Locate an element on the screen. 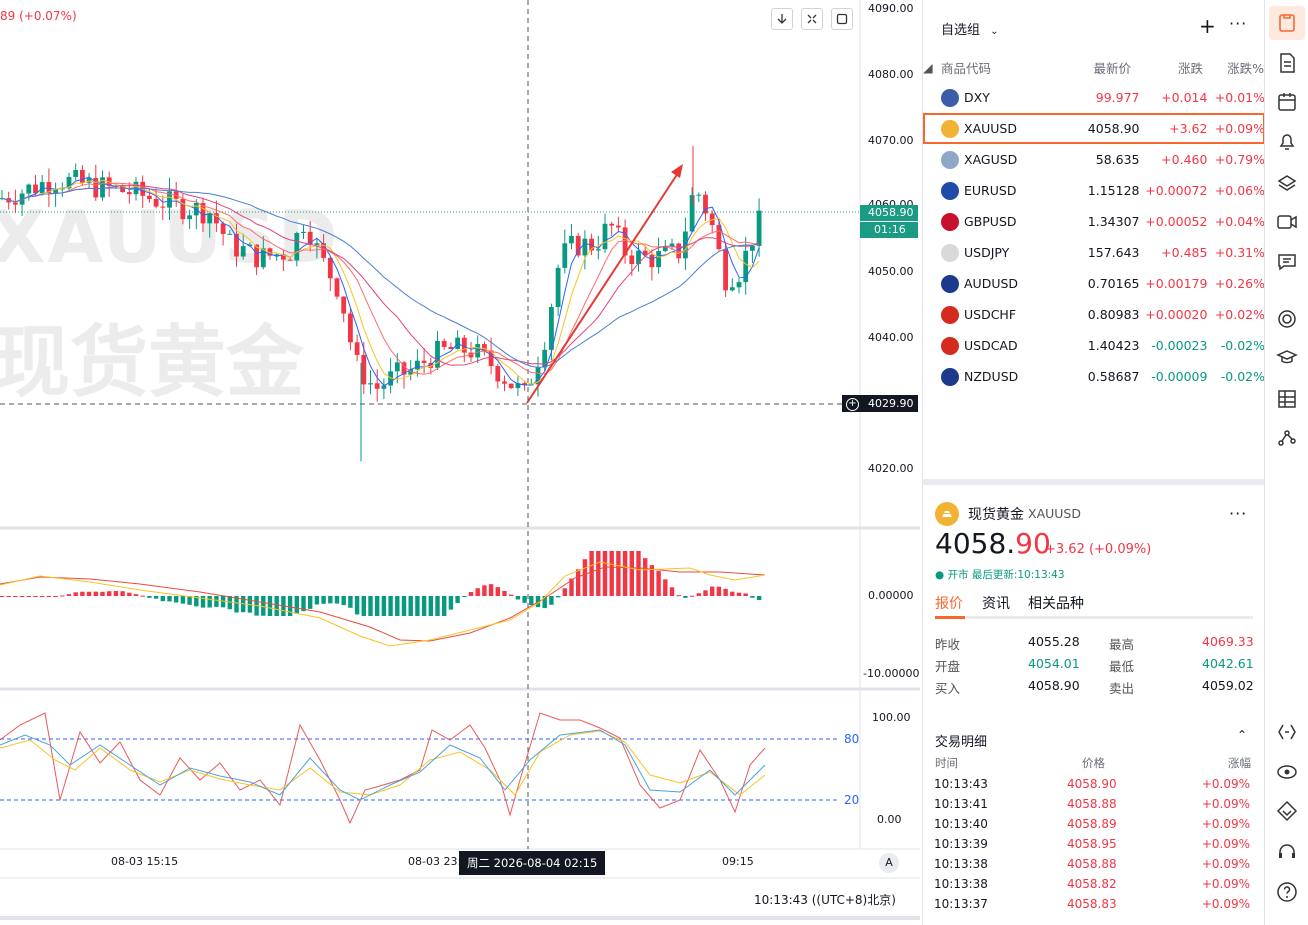 Image resolution: width=1308 pixels, height=925 pixels. watchlist-row: XAUUSD 4058.90 +3.62 +0.09% is located at coordinates (1094, 128).